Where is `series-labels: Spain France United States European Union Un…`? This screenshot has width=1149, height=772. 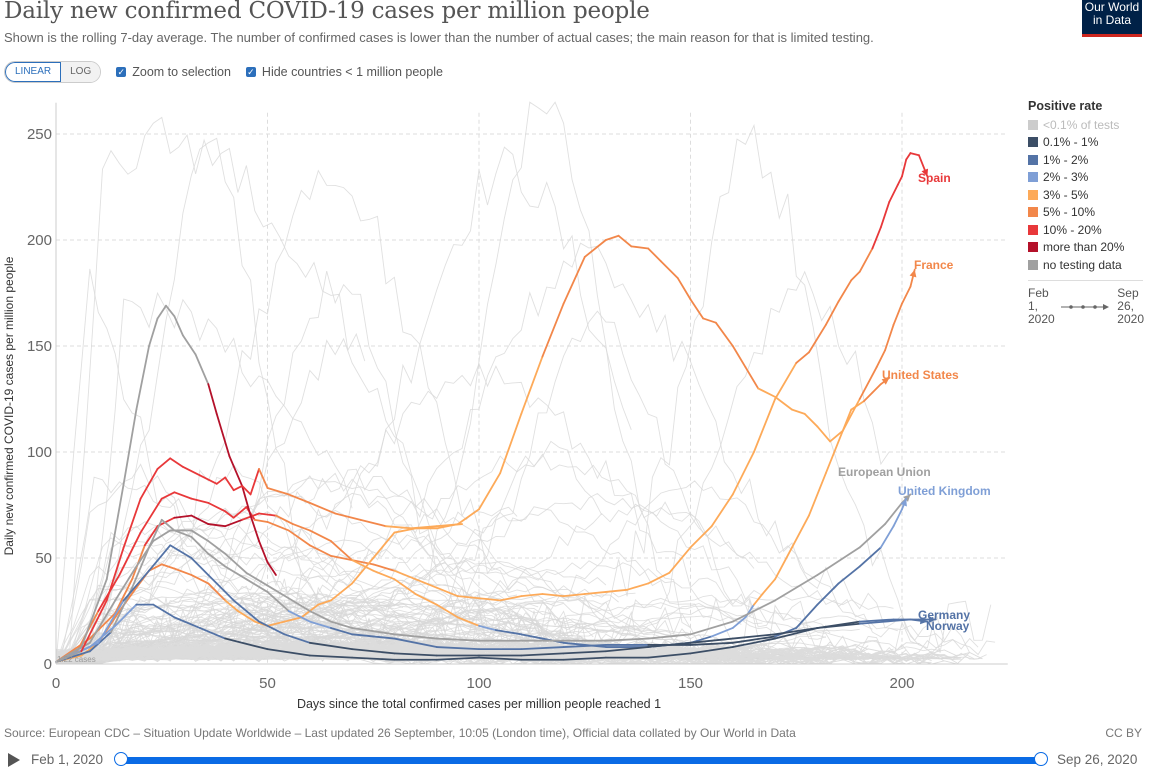
series-labels: Spain France United States European Union Un… is located at coordinates (914, 402).